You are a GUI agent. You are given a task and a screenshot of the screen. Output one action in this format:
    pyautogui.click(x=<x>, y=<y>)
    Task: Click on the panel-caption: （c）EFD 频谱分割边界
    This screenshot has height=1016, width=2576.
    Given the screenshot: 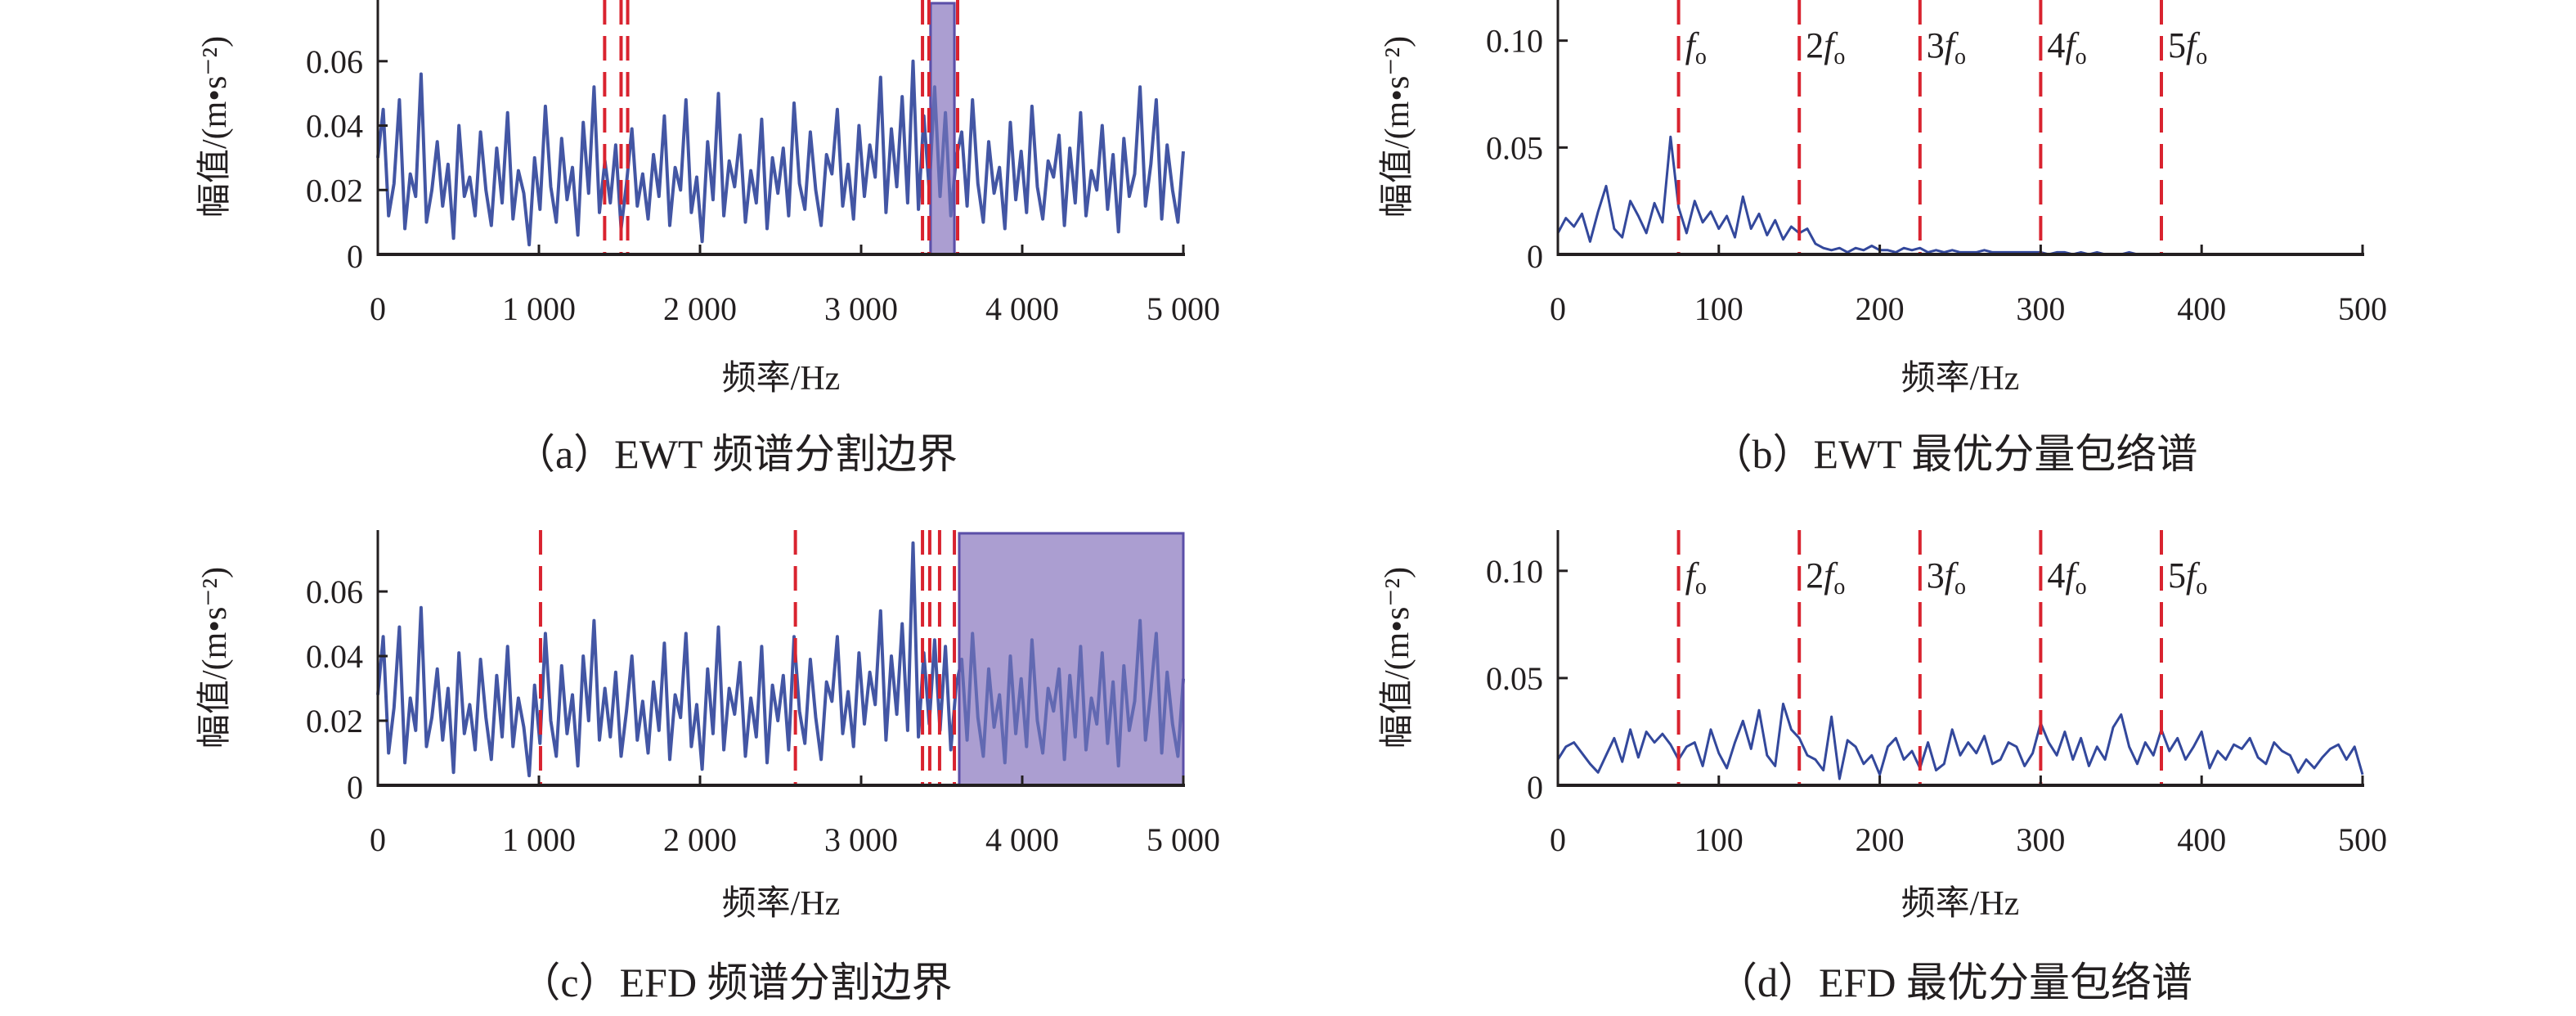 What is the action you would take?
    pyautogui.click(x=735, y=982)
    